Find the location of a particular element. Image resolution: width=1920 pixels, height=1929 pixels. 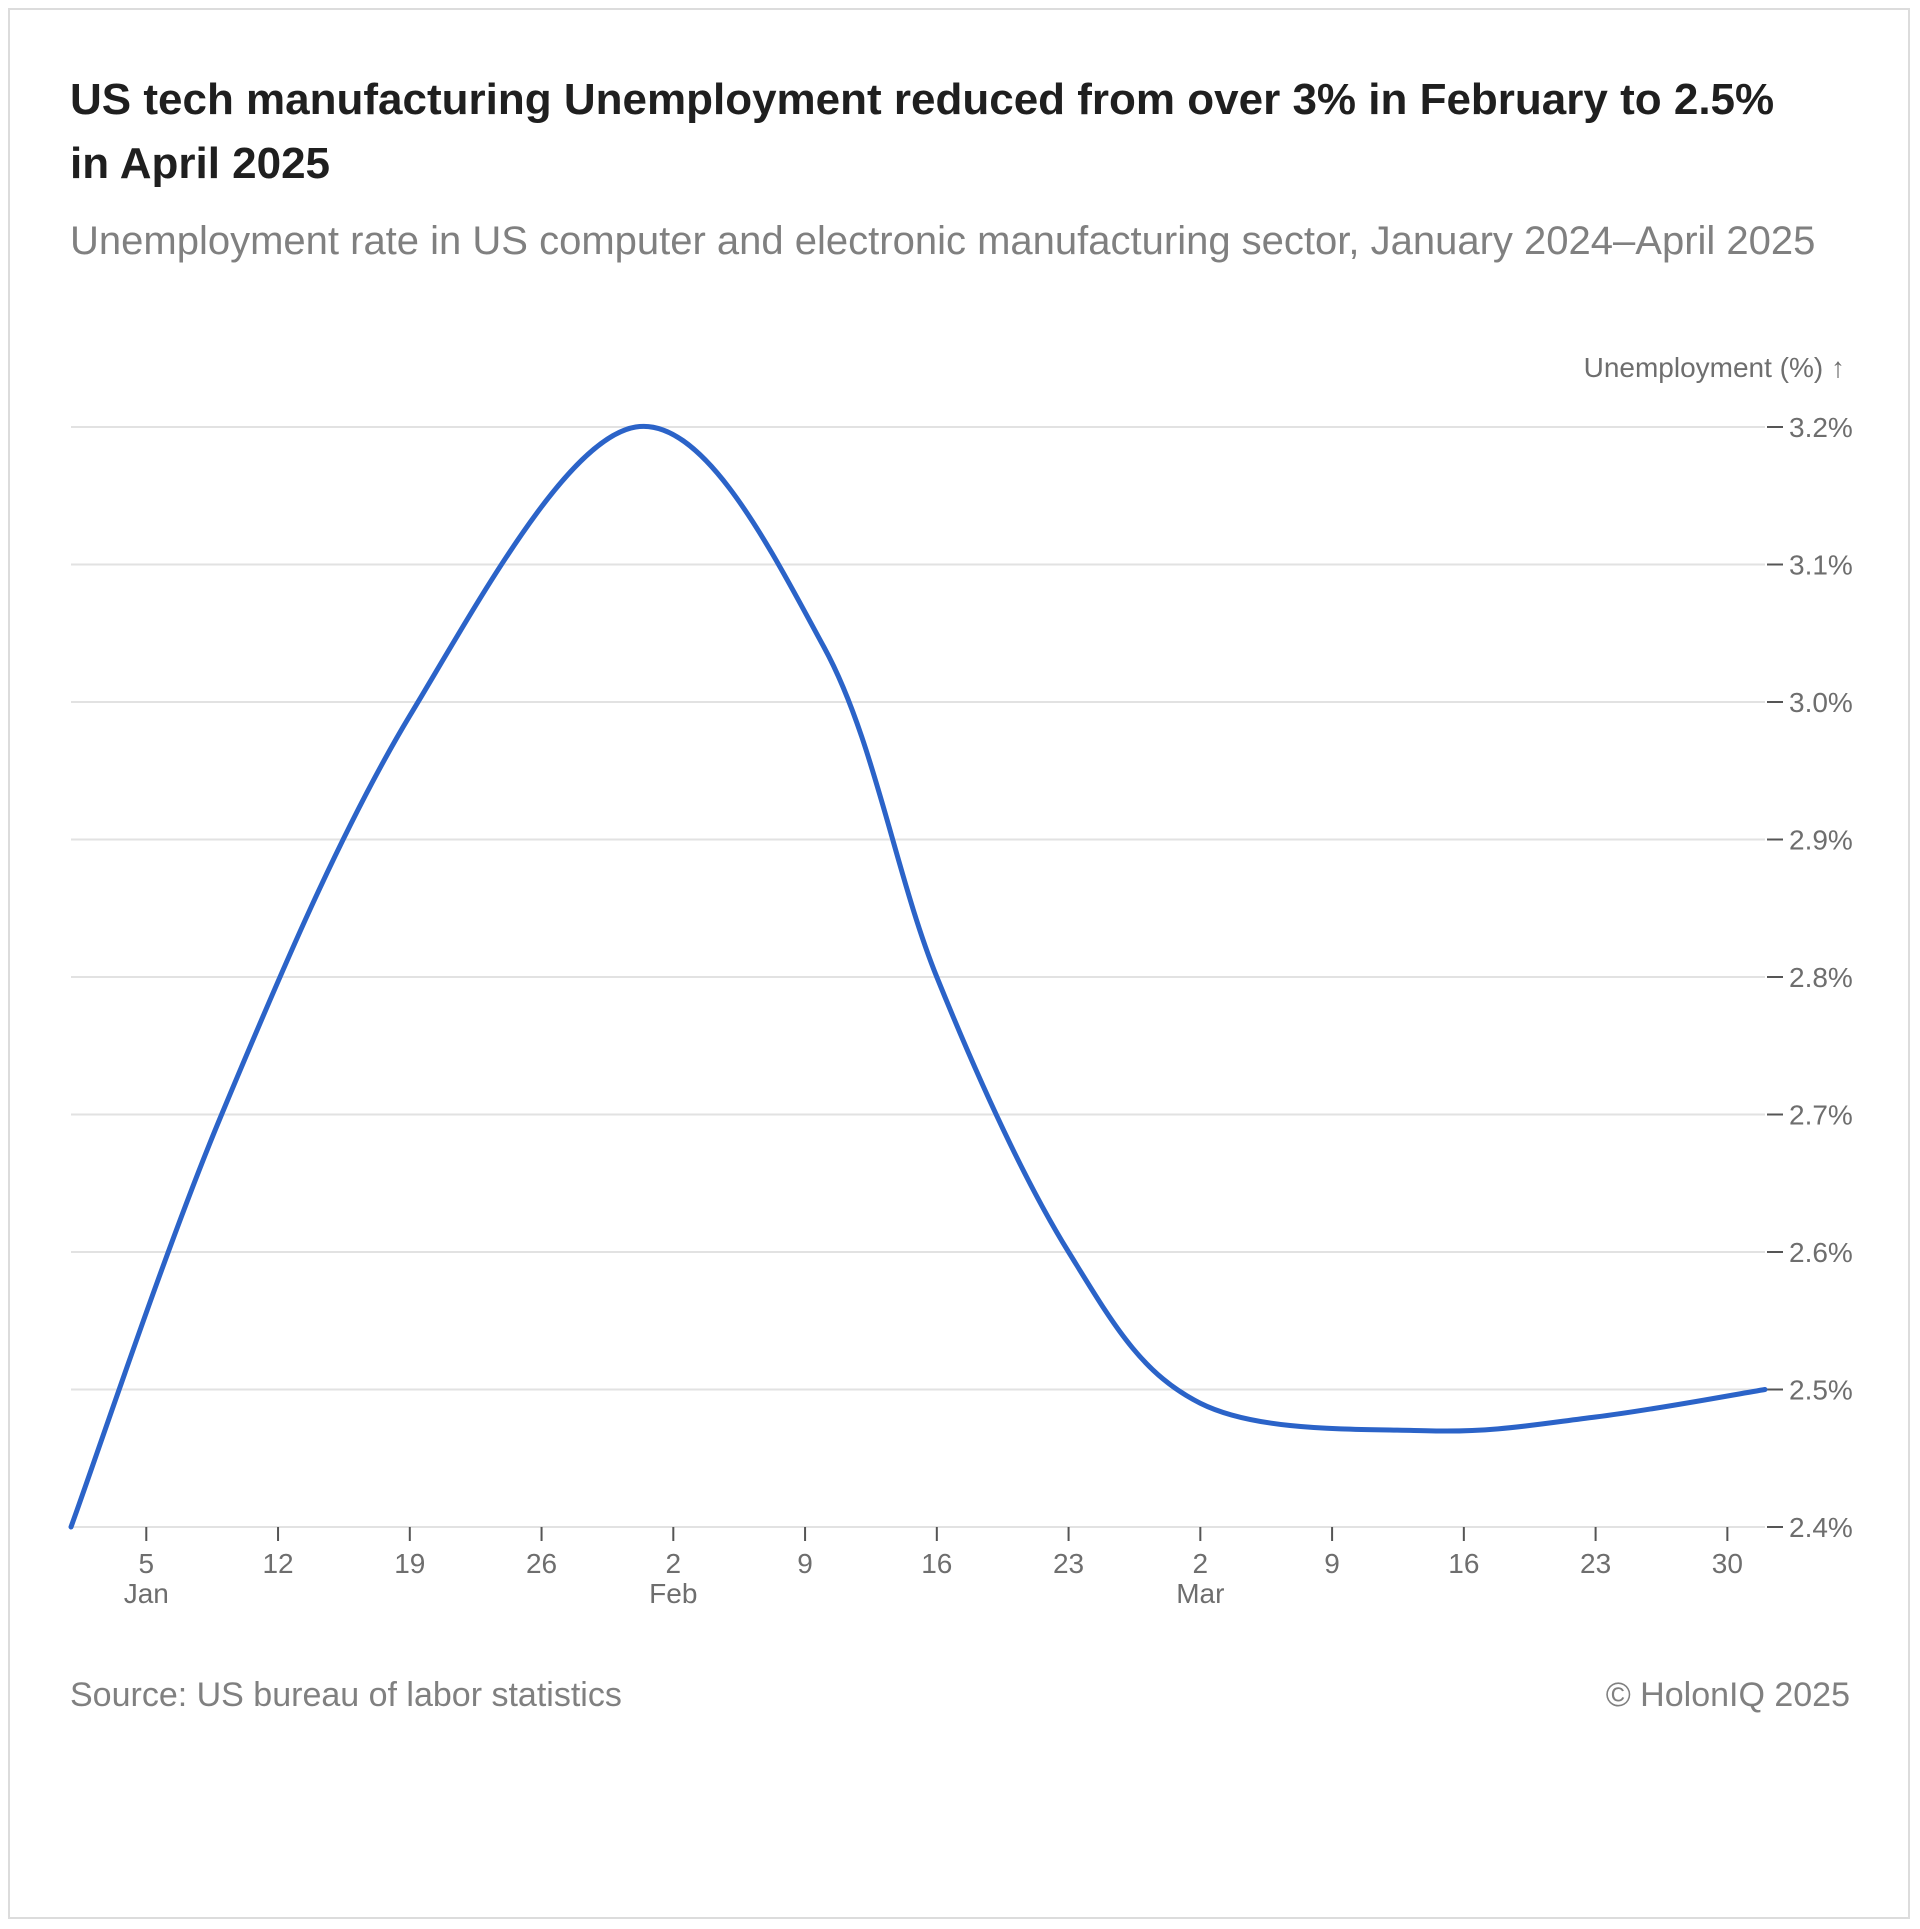

y-axis-label: Unemployment (%) ↑ is located at coordinates (1714, 367).